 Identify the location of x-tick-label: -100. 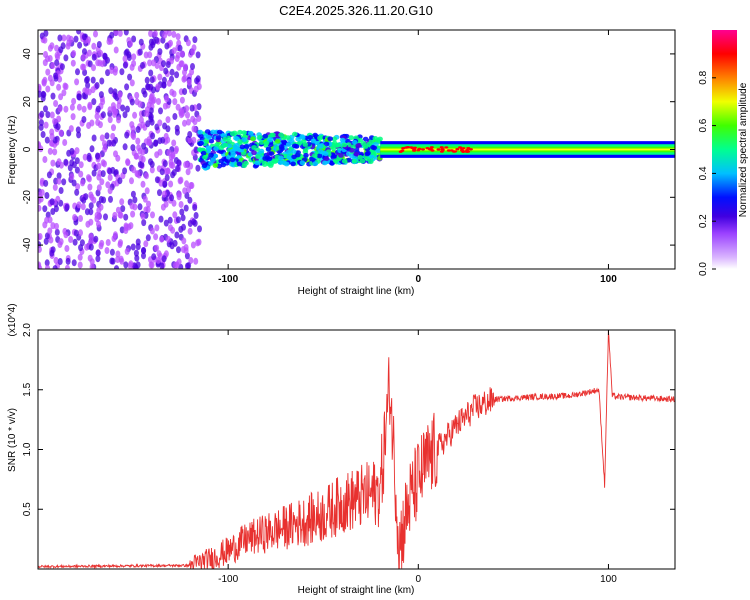
(228, 279).